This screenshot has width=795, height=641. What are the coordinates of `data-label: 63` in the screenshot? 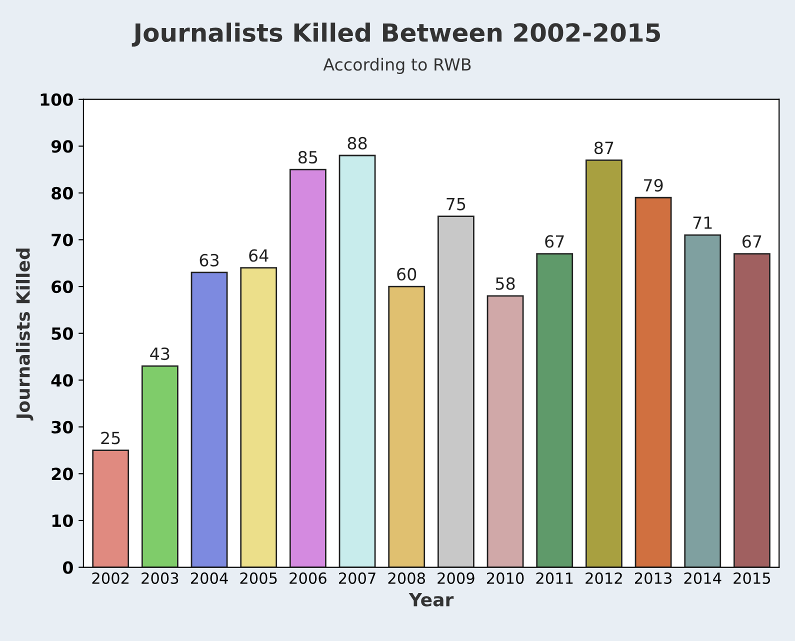 It's located at (209, 260).